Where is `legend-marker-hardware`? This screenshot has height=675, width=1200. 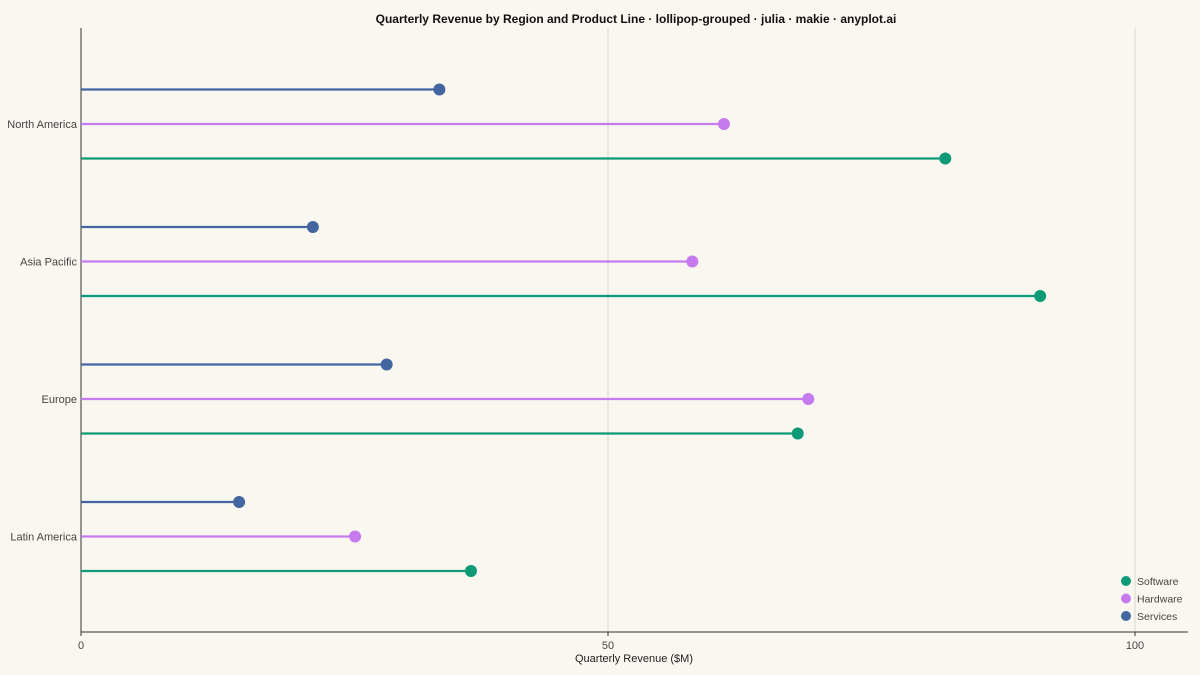
legend-marker-hardware is located at coordinates (1126, 598).